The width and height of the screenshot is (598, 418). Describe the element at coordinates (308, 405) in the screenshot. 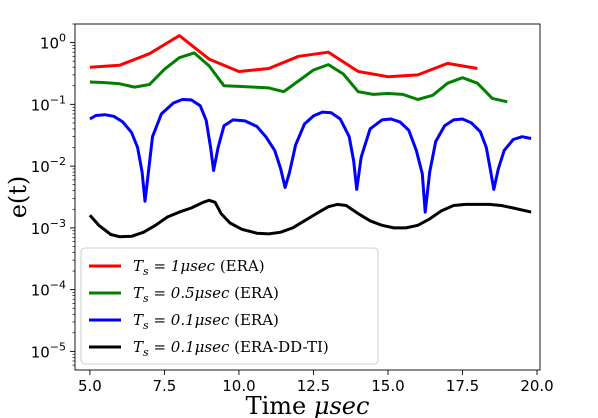

I see `x-axis-label: Time μsec` at that location.